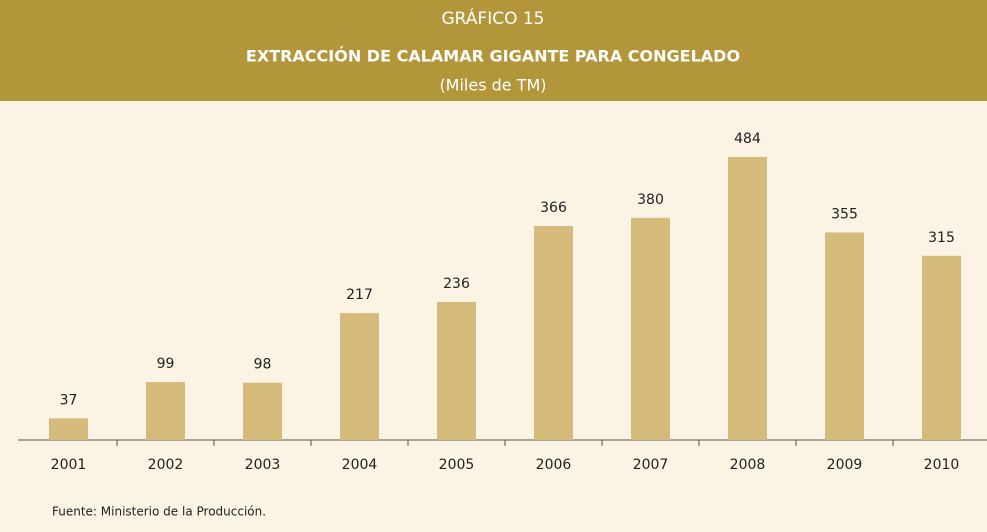 The height and width of the screenshot is (532, 987). I want to click on x-tick-label: 2003, so click(263, 465).